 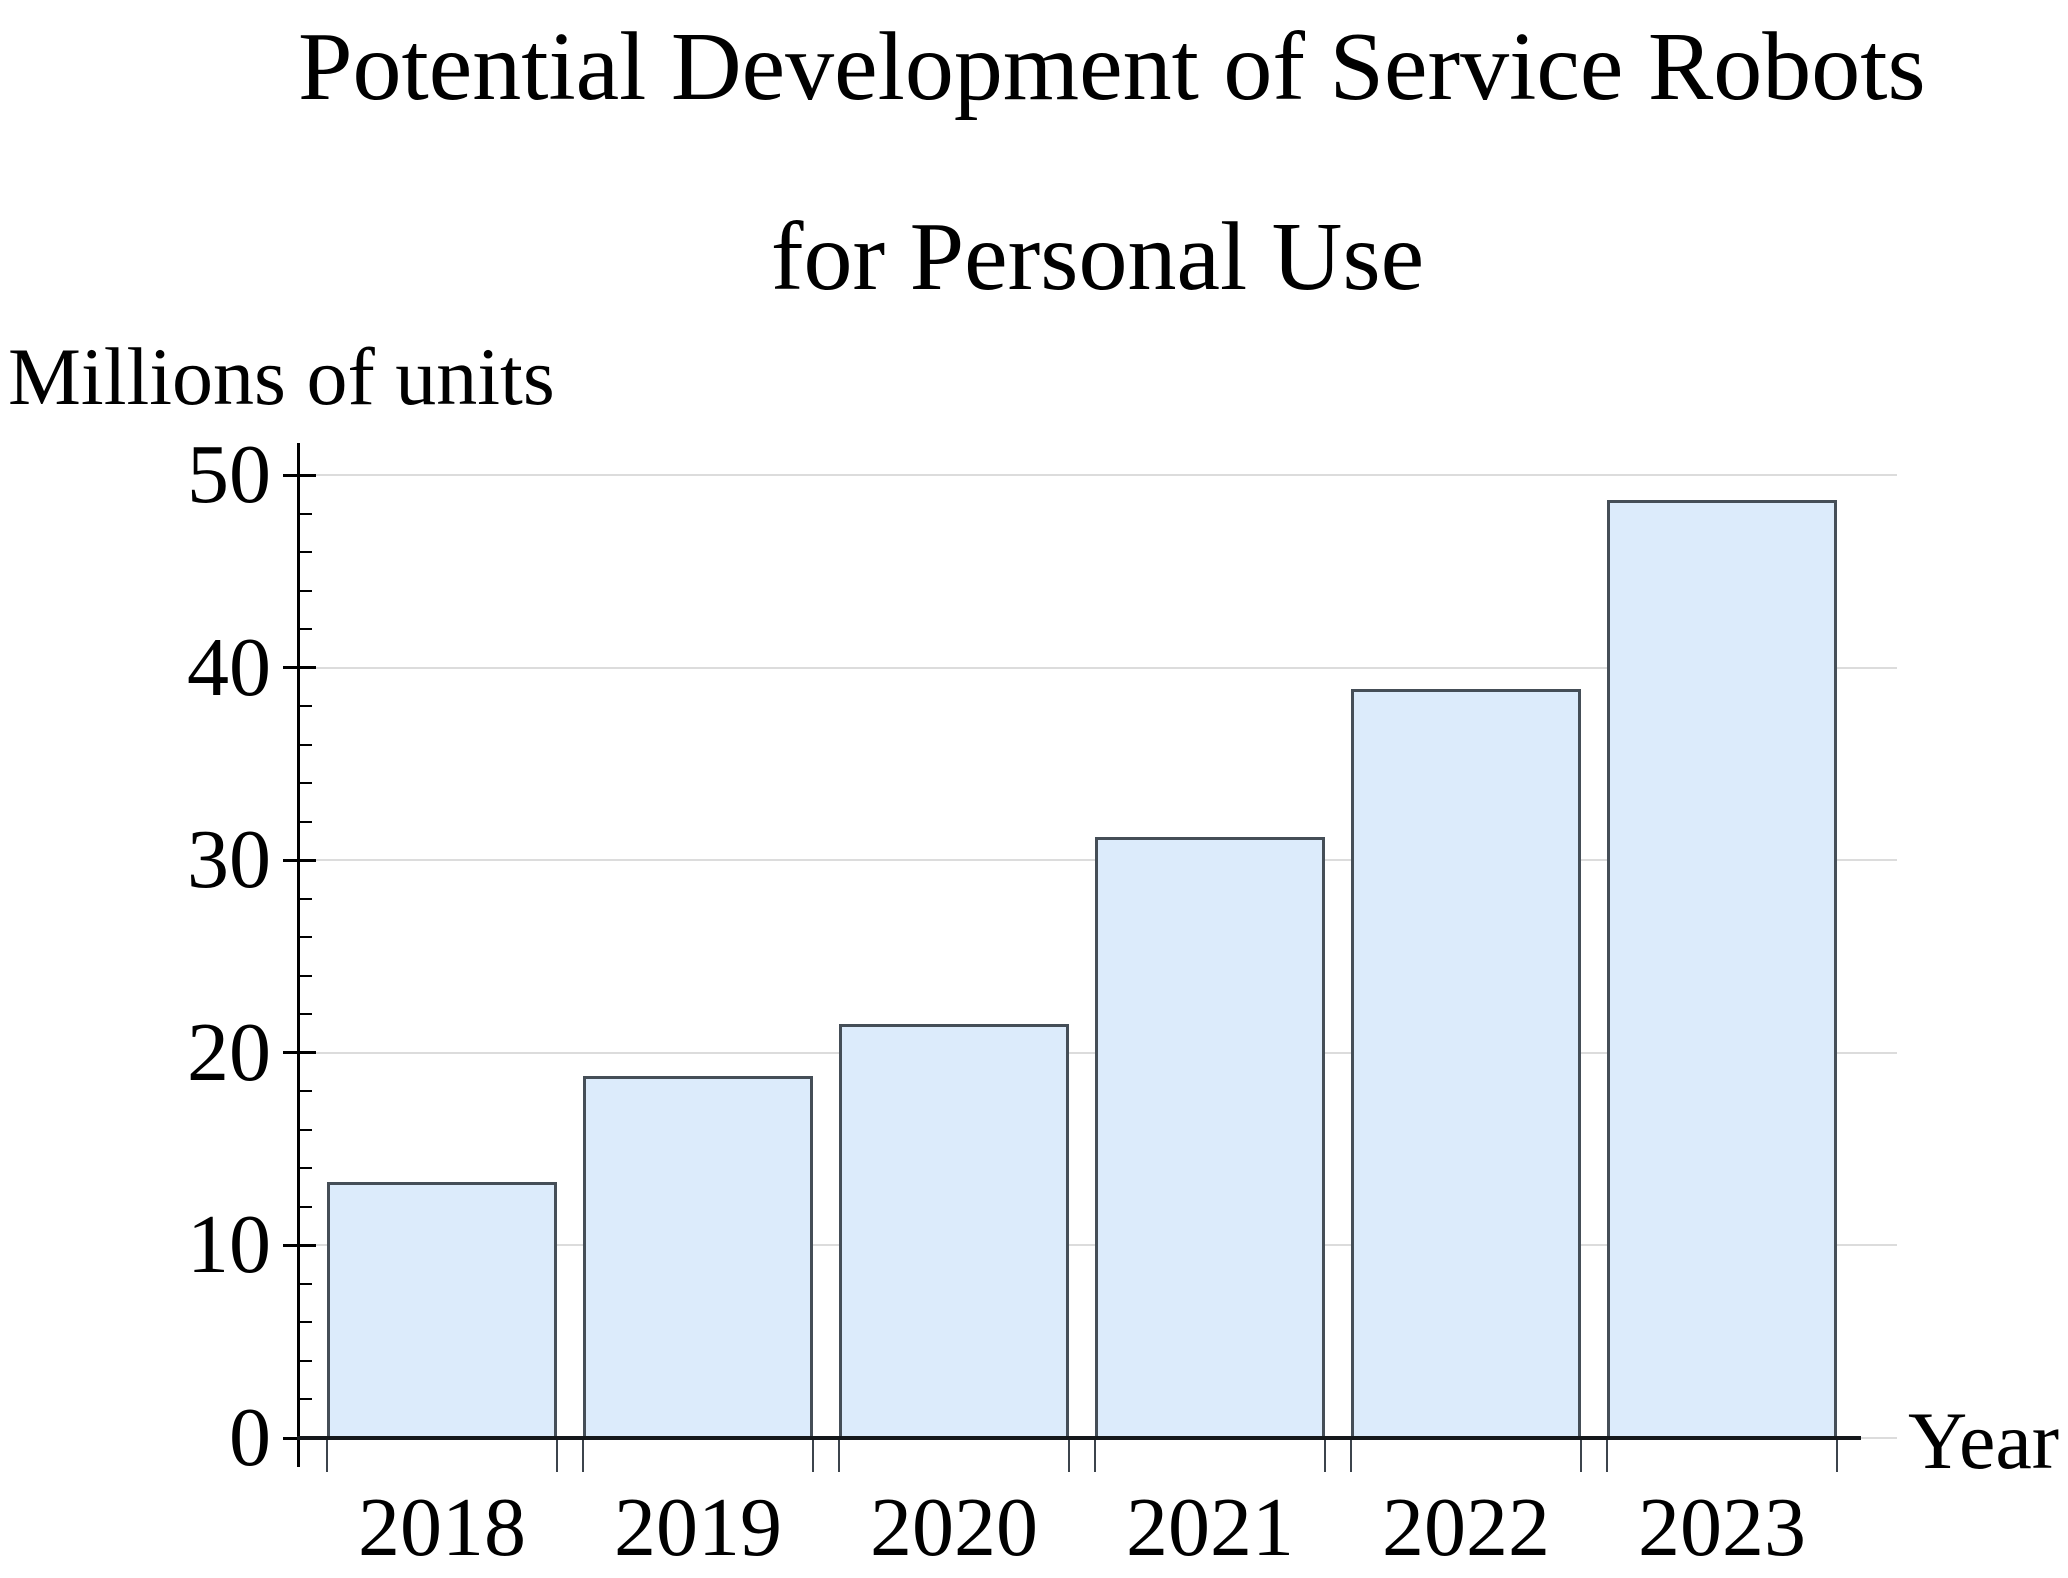 What do you see at coordinates (1581, 1455) in the screenshot?
I see `x-tick-right-2022` at bounding box center [1581, 1455].